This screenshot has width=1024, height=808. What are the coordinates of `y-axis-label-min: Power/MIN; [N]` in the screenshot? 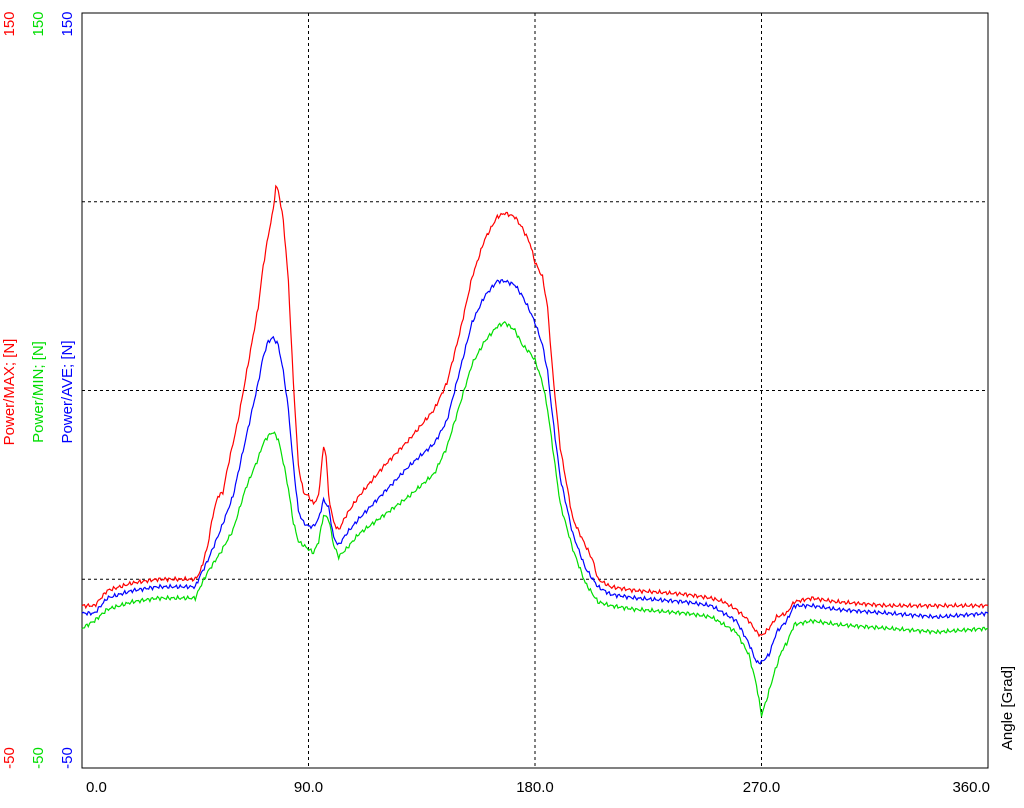 It's located at (38, 392).